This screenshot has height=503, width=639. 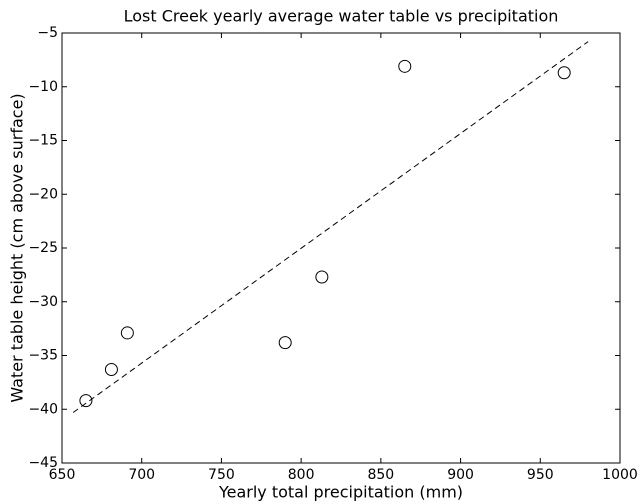 I want to click on x-axis-label: Yearly total precipitation (mm), so click(x=340, y=492).